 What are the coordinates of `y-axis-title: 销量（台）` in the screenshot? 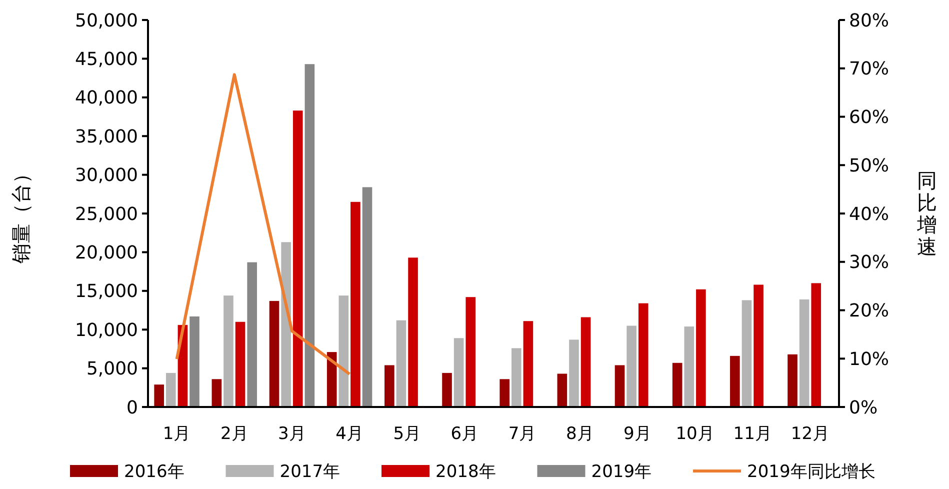 It's located at (21, 214).